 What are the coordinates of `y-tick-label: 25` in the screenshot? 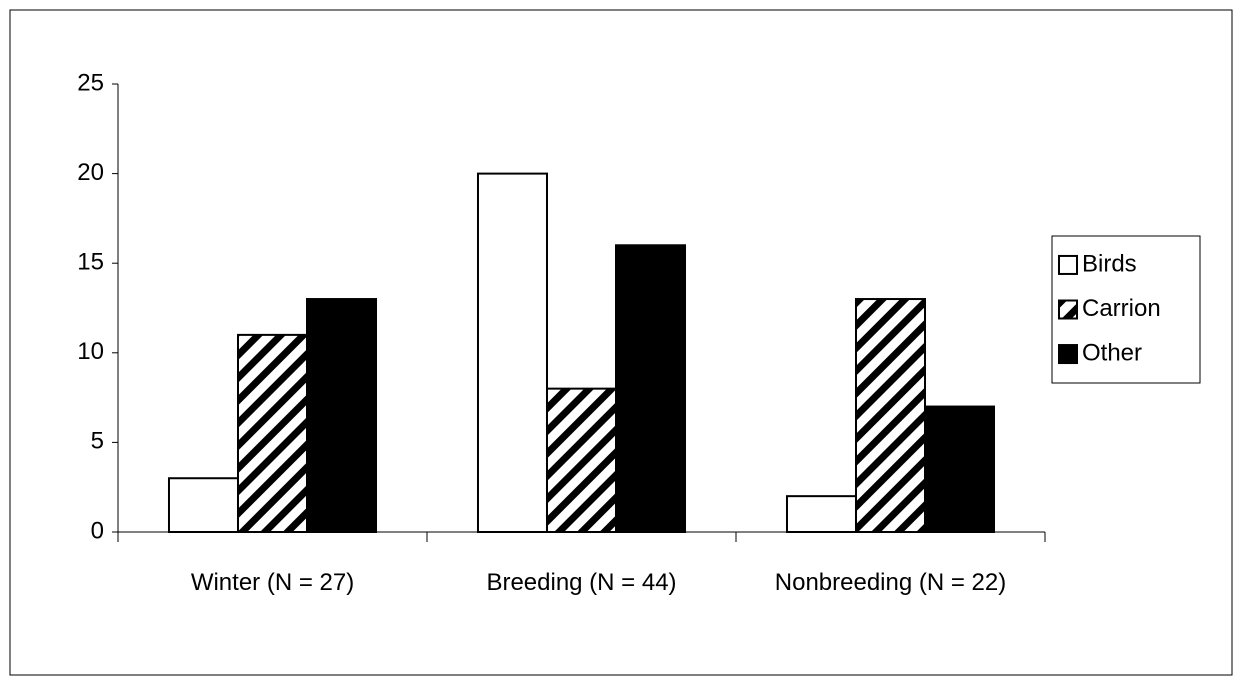 It's located at (90, 82).